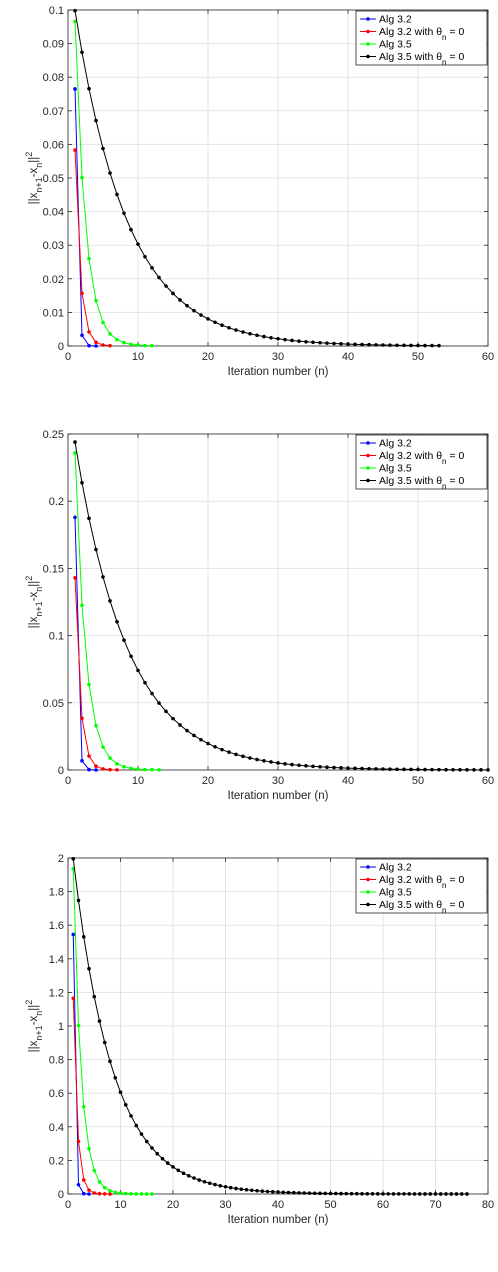 This screenshot has height=1272, width=498. I want to click on y-tick-label: 0.15, so click(53, 569).